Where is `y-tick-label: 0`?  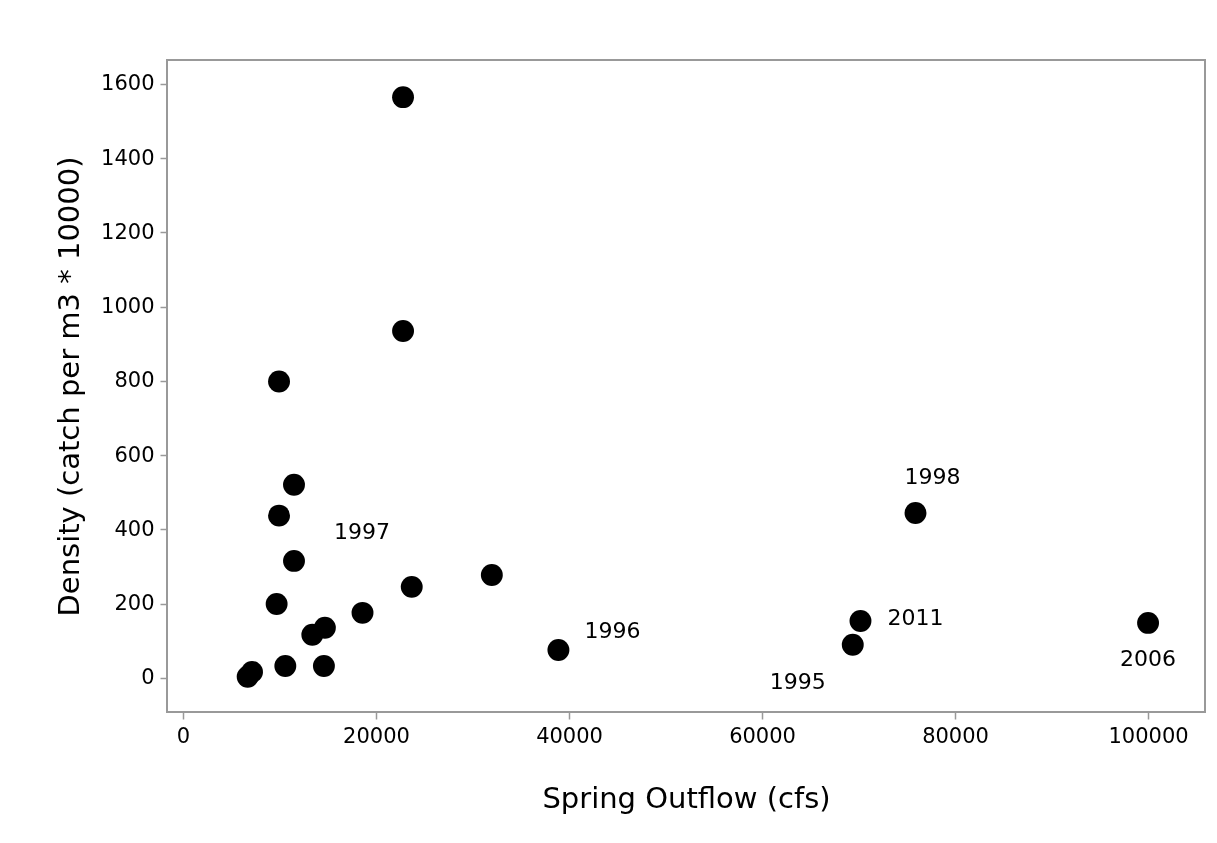 y-tick-label: 0 is located at coordinates (148, 677).